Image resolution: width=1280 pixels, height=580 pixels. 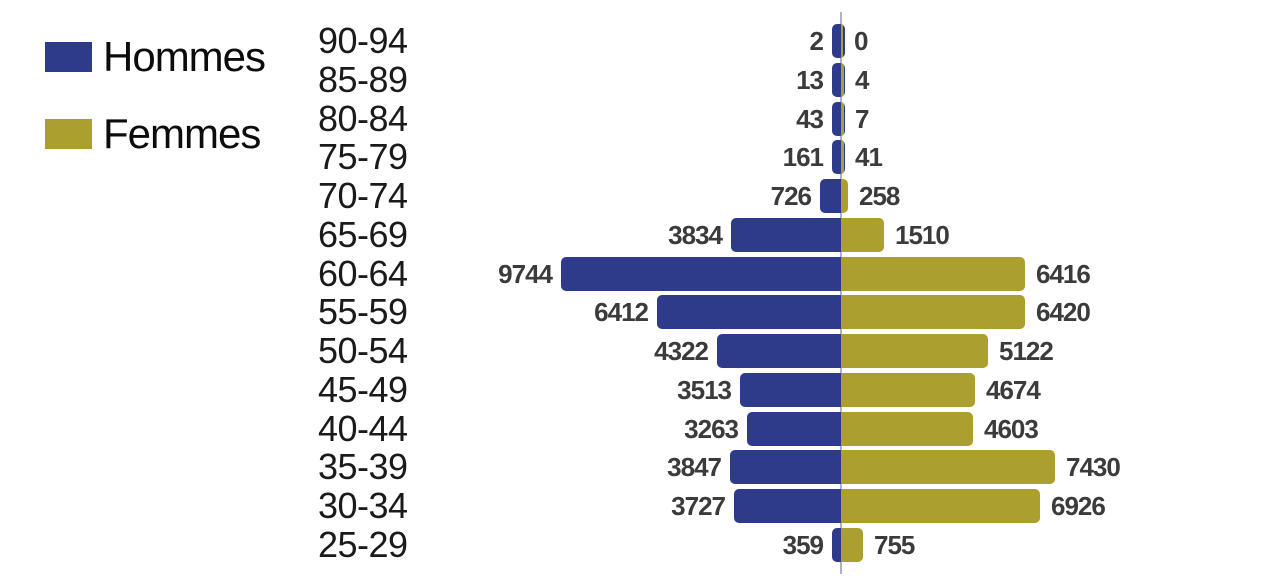 I want to click on pyramid-row-75-79: 75-79 161 41, so click(x=640, y=156).